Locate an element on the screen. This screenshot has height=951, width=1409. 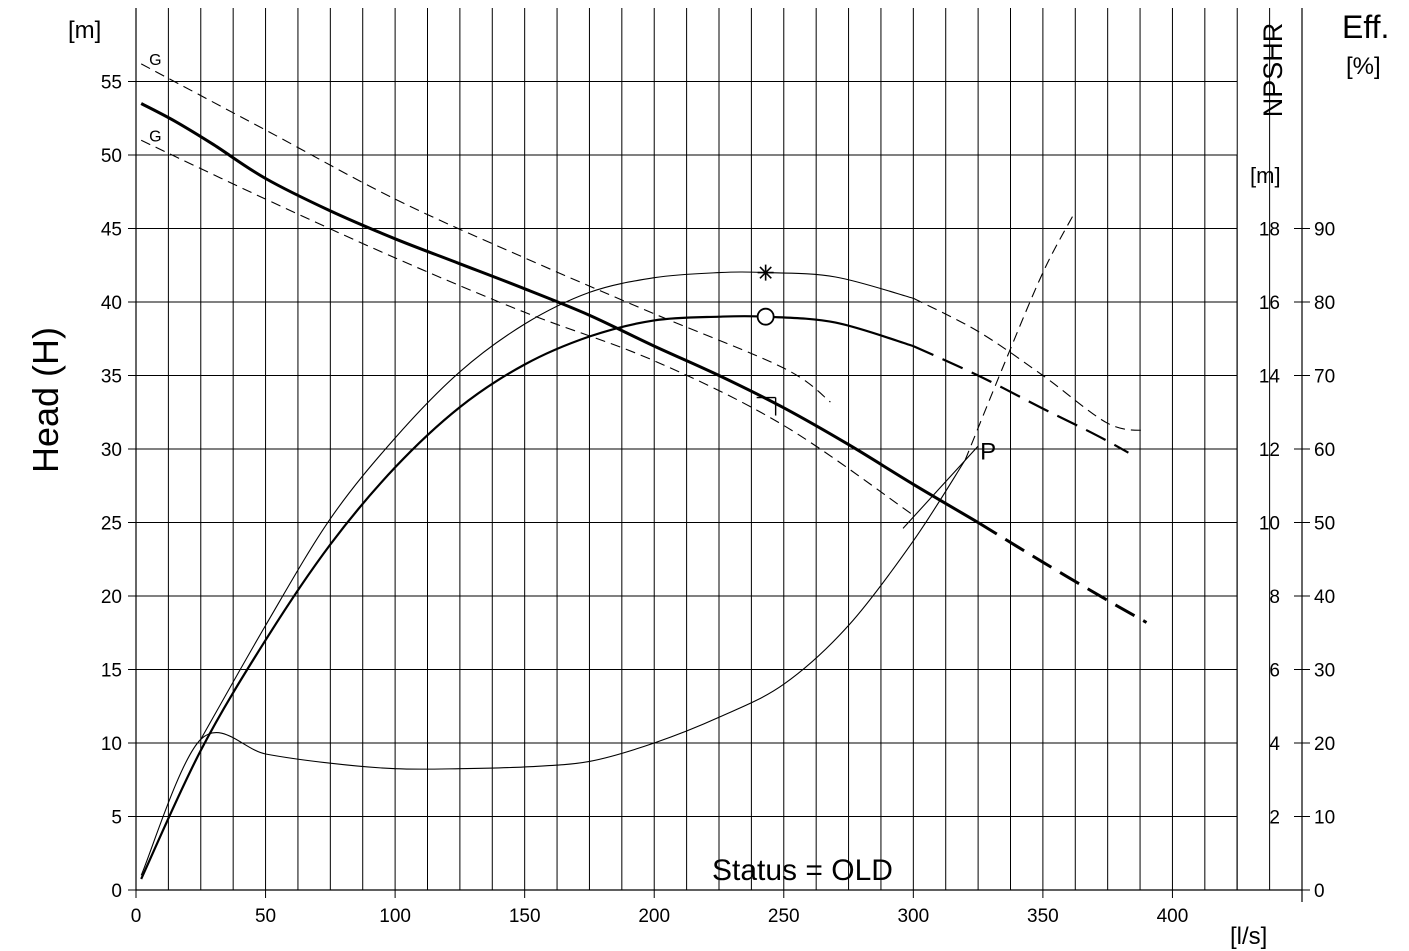
npshr-tick-label: 6 is located at coordinates (1274, 671).